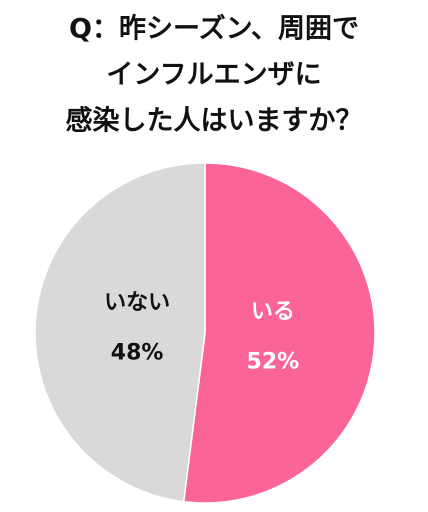 This screenshot has width=428, height=512. Describe the element at coordinates (214, 29) in the screenshot. I see `chart-title: Q：昨シーズン、周囲で` at that location.